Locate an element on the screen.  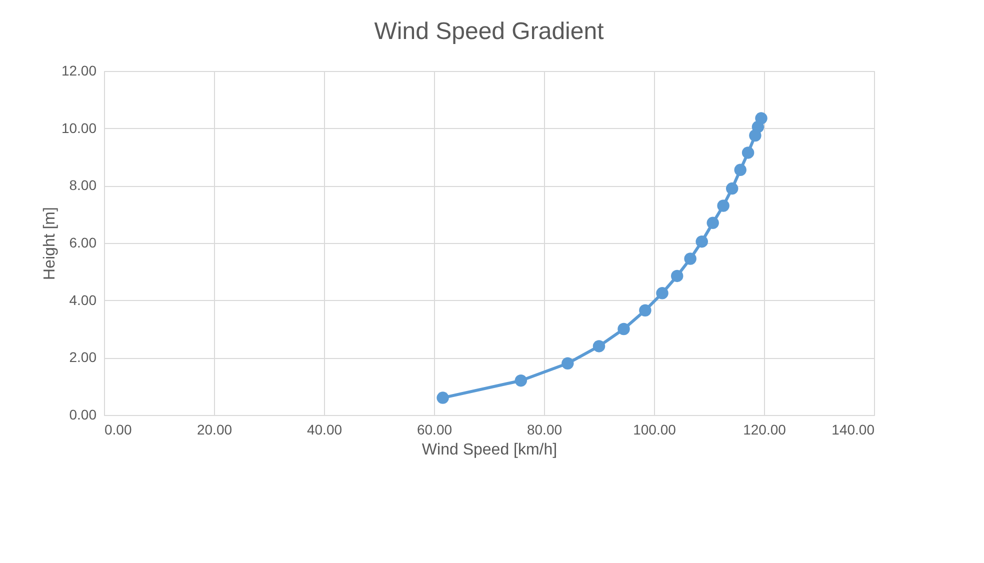
y-tick-label: 8.00 is located at coordinates (83, 185).